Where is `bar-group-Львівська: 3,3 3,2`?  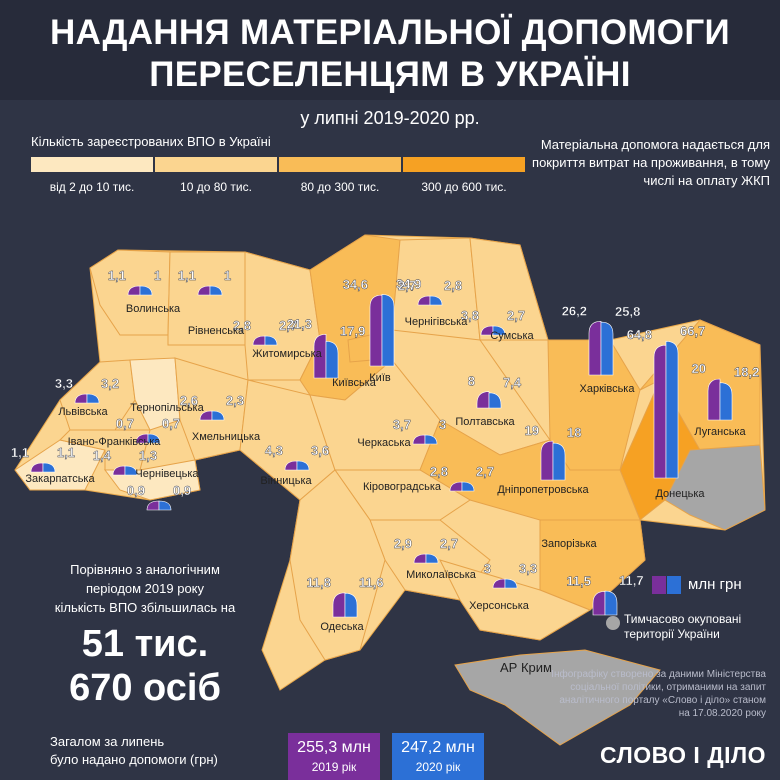 bar-group-Львівська: 3,3 3,2 is located at coordinates (87, 390).